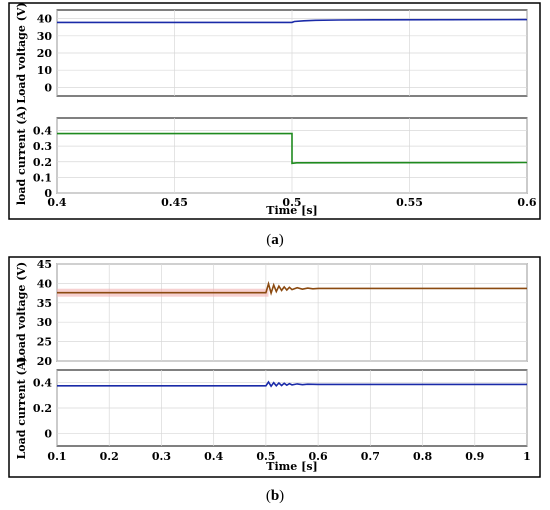 Image resolution: width=550 pixels, height=510 pixels. Describe the element at coordinates (21, 408) in the screenshot. I see `y-axis-label: Load current (A)` at that location.